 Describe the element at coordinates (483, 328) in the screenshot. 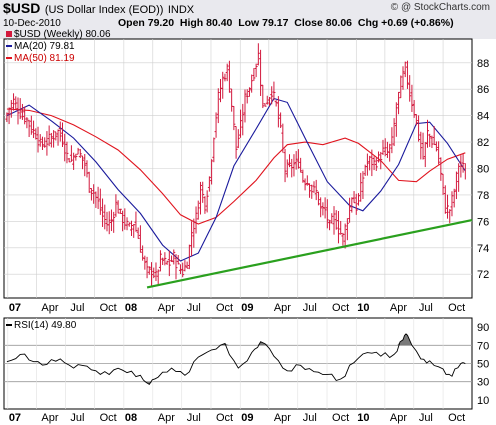

I see `rsi-y-tick-label: 90` at that location.